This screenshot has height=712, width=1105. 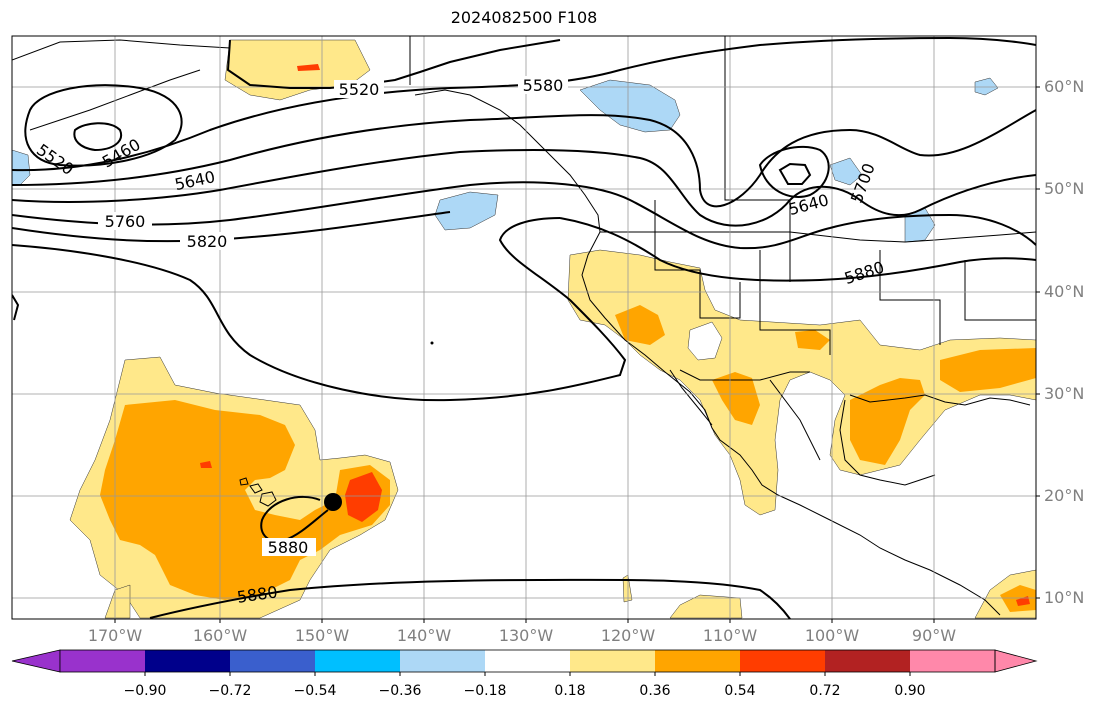 I want to click on contour-label: 5880, so click(x=288, y=547).